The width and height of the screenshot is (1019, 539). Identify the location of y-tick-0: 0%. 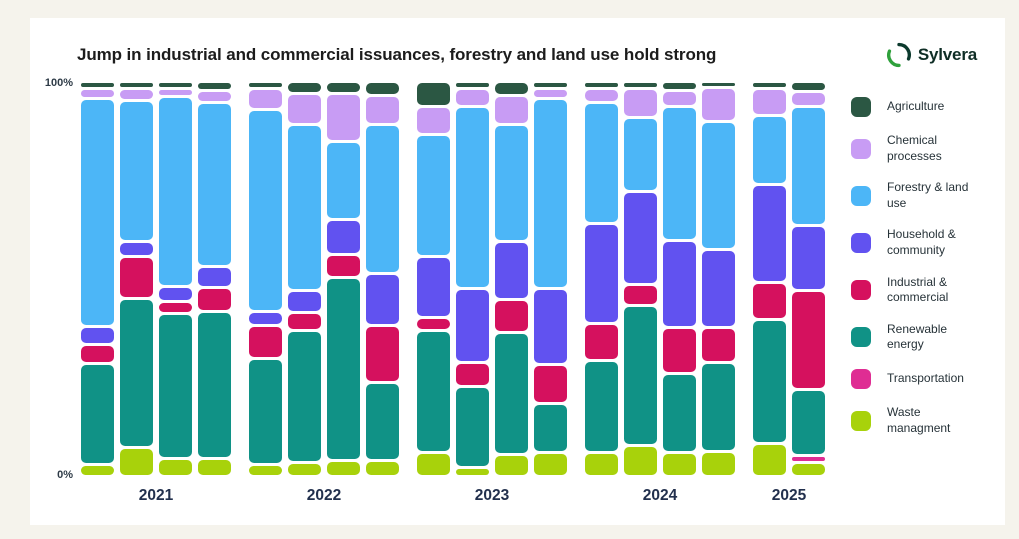
(65, 475).